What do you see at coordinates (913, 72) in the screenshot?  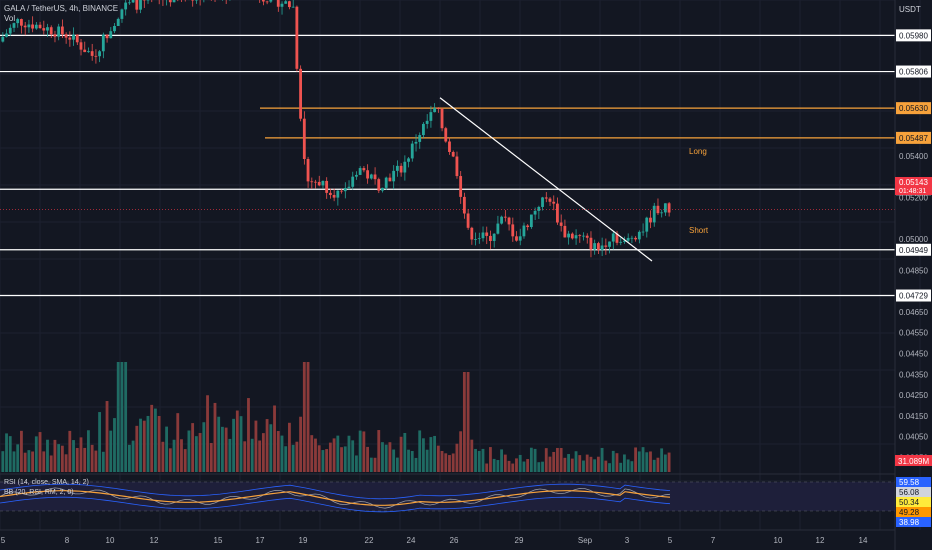 I see `level-badge-value: 0.05806` at bounding box center [913, 72].